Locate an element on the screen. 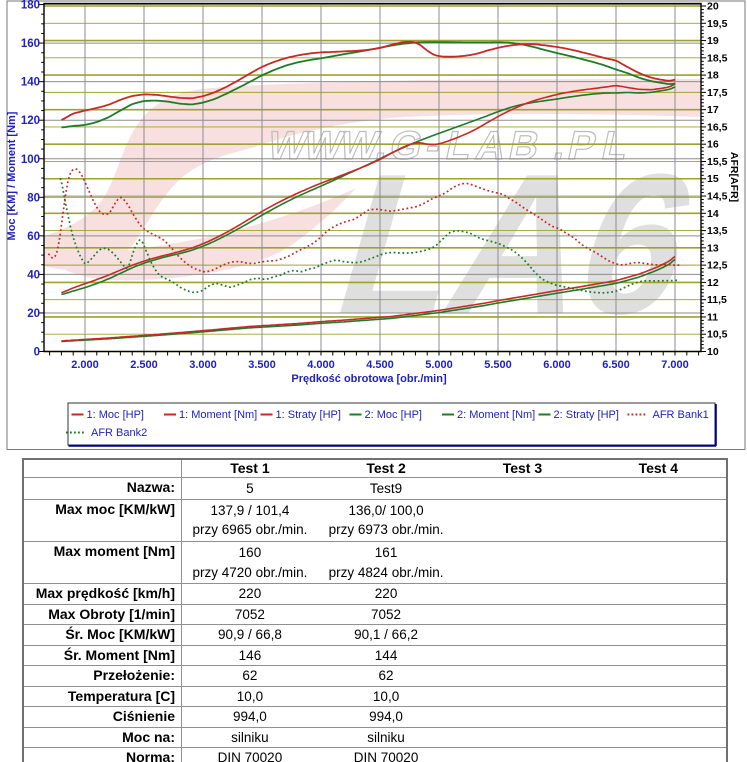  svg-text: 5.500 is located at coordinates (498, 365).